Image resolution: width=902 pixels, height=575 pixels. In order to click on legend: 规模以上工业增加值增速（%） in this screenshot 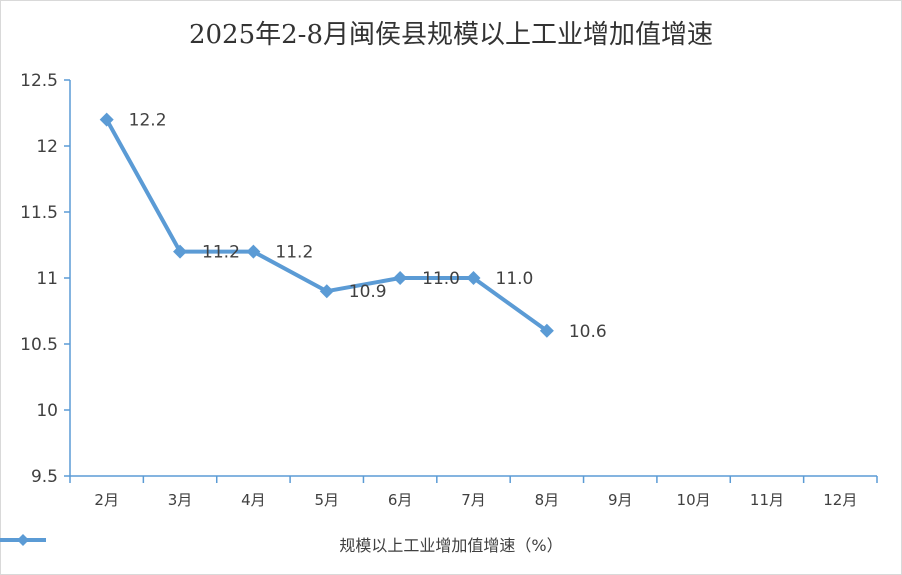, I will do `click(451, 544)`.